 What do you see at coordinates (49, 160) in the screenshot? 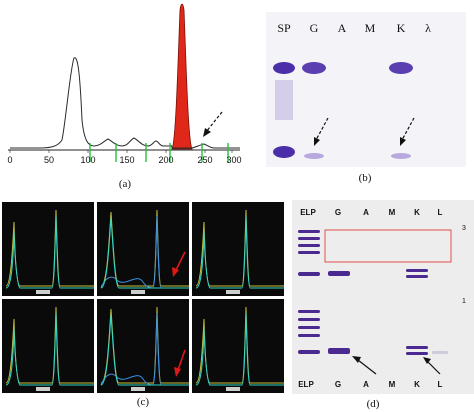
I see `tick-label: 50` at bounding box center [49, 160].